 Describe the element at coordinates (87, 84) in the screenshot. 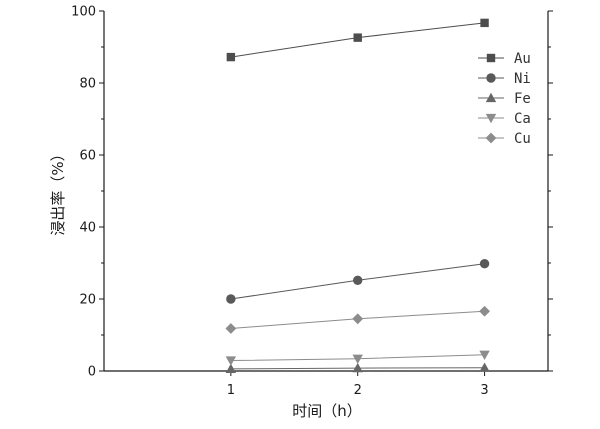

I see `y-tick-label: 80` at that location.